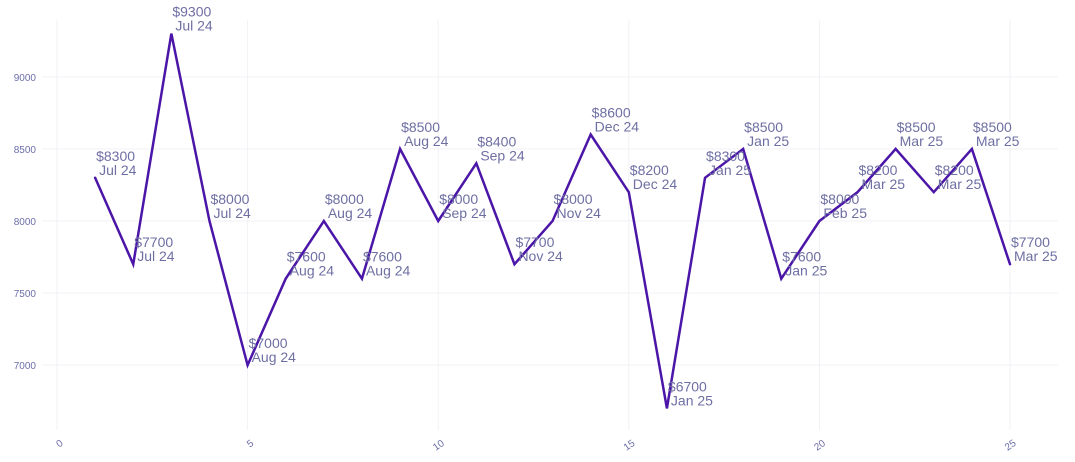 This screenshot has width=1075, height=462. I want to click on y-tick-label: 9000, so click(25, 78).